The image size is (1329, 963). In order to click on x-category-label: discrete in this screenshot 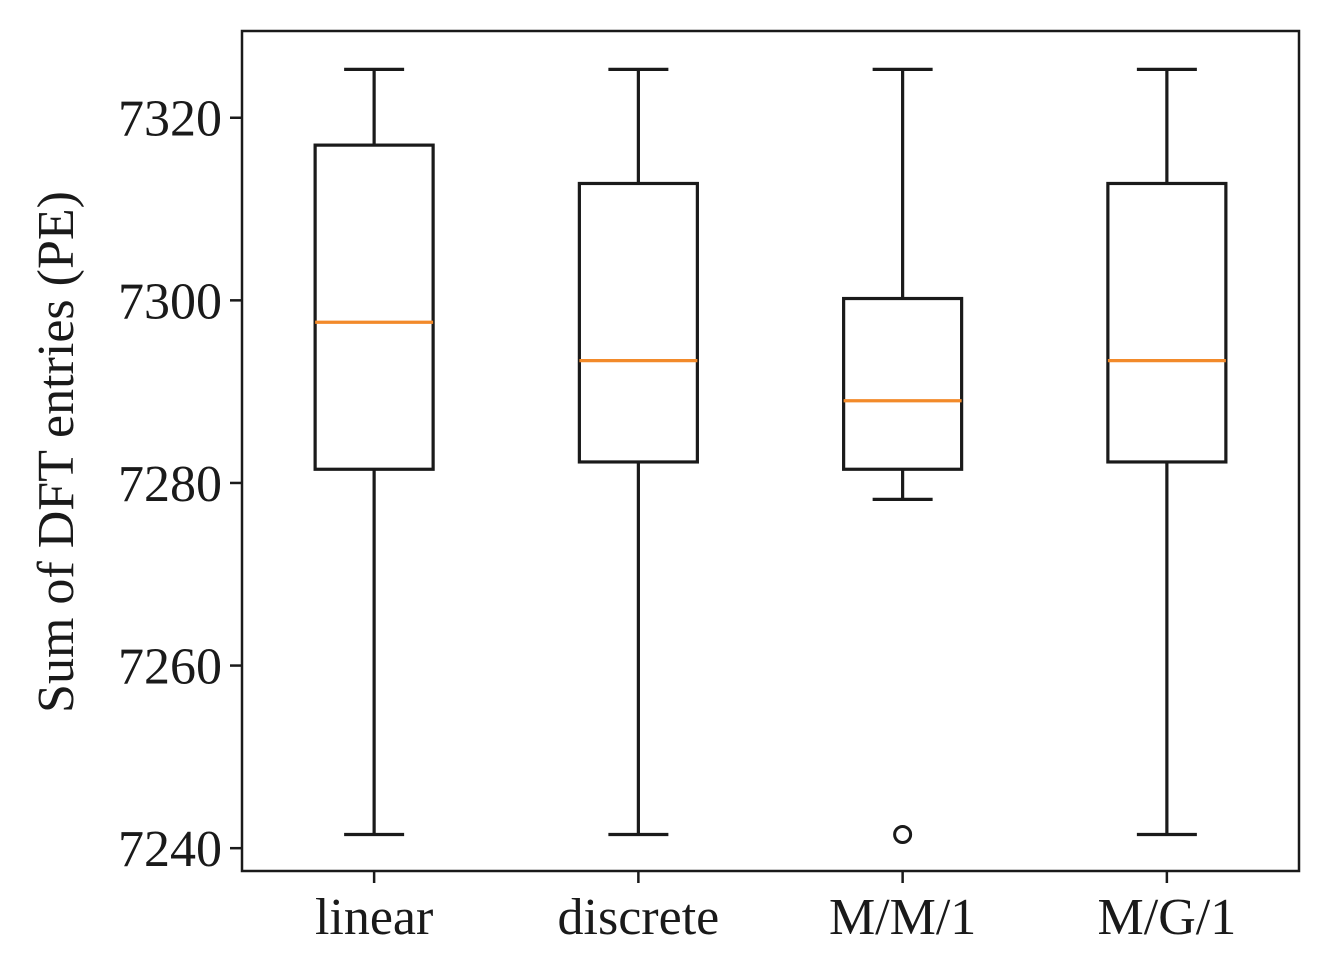, I will do `click(639, 917)`.